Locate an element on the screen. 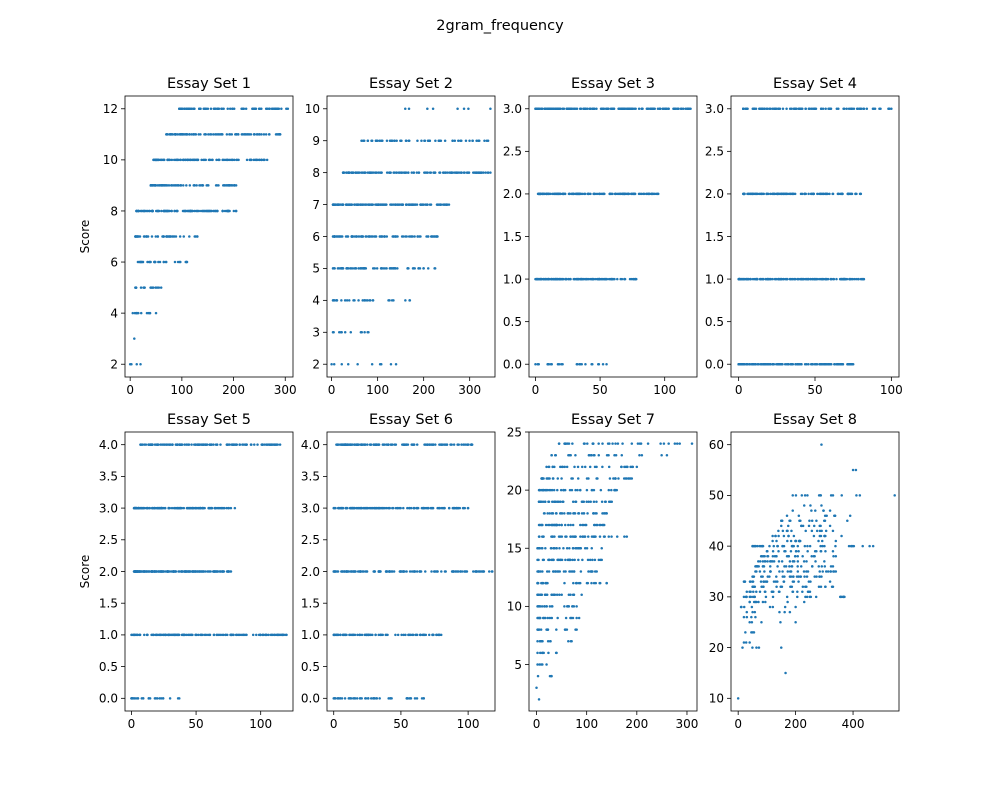 The image size is (1000, 800). y-tick-label: 60 is located at coordinates (716, 445).